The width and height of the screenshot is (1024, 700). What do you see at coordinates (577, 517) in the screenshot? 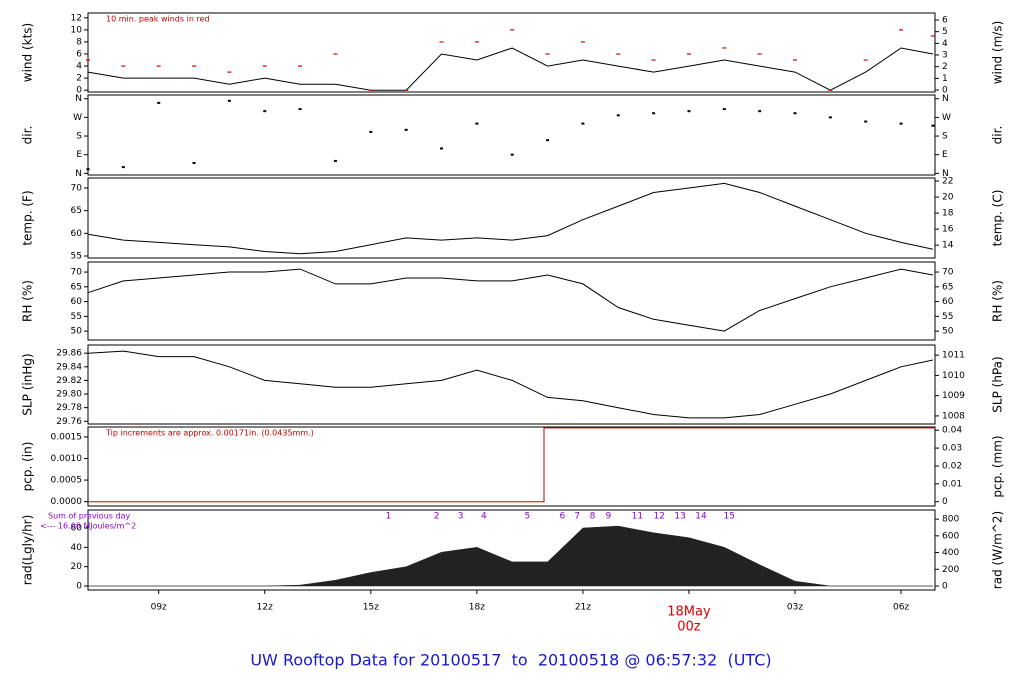
I see `hour-mark: 7` at bounding box center [577, 517].